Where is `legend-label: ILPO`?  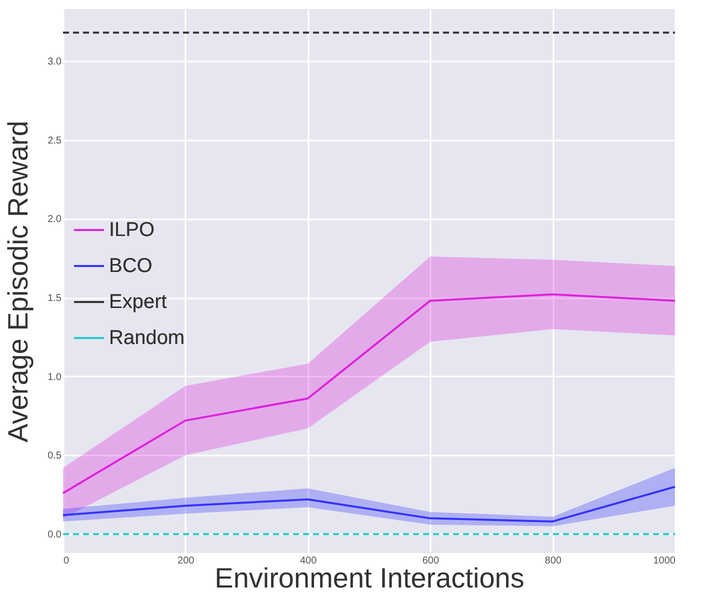 legend-label: ILPO is located at coordinates (132, 230).